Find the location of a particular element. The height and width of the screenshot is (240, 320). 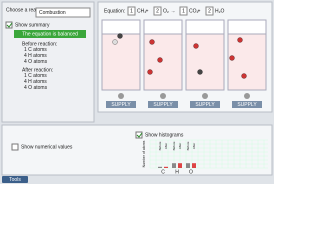

status-bar is located at coordinates (50, 34).